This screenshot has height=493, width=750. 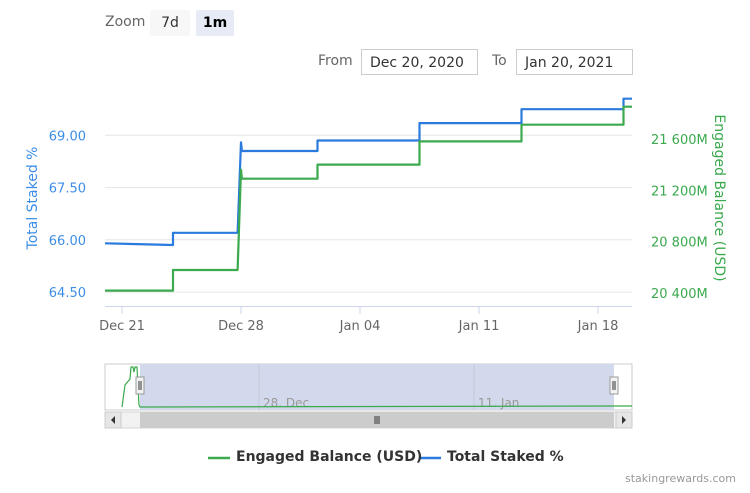 What do you see at coordinates (122, 326) in the screenshot?
I see `x-axis-tick-label: Dec 21` at bounding box center [122, 326].